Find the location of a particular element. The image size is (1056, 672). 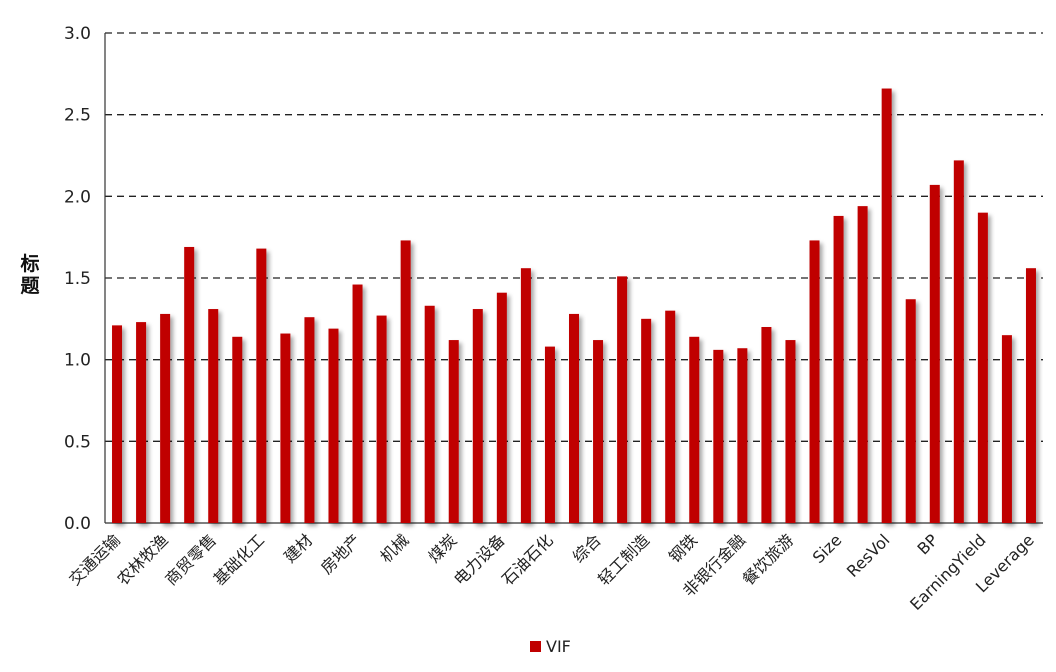

y-tick-label: 2.5 is located at coordinates (77, 116).